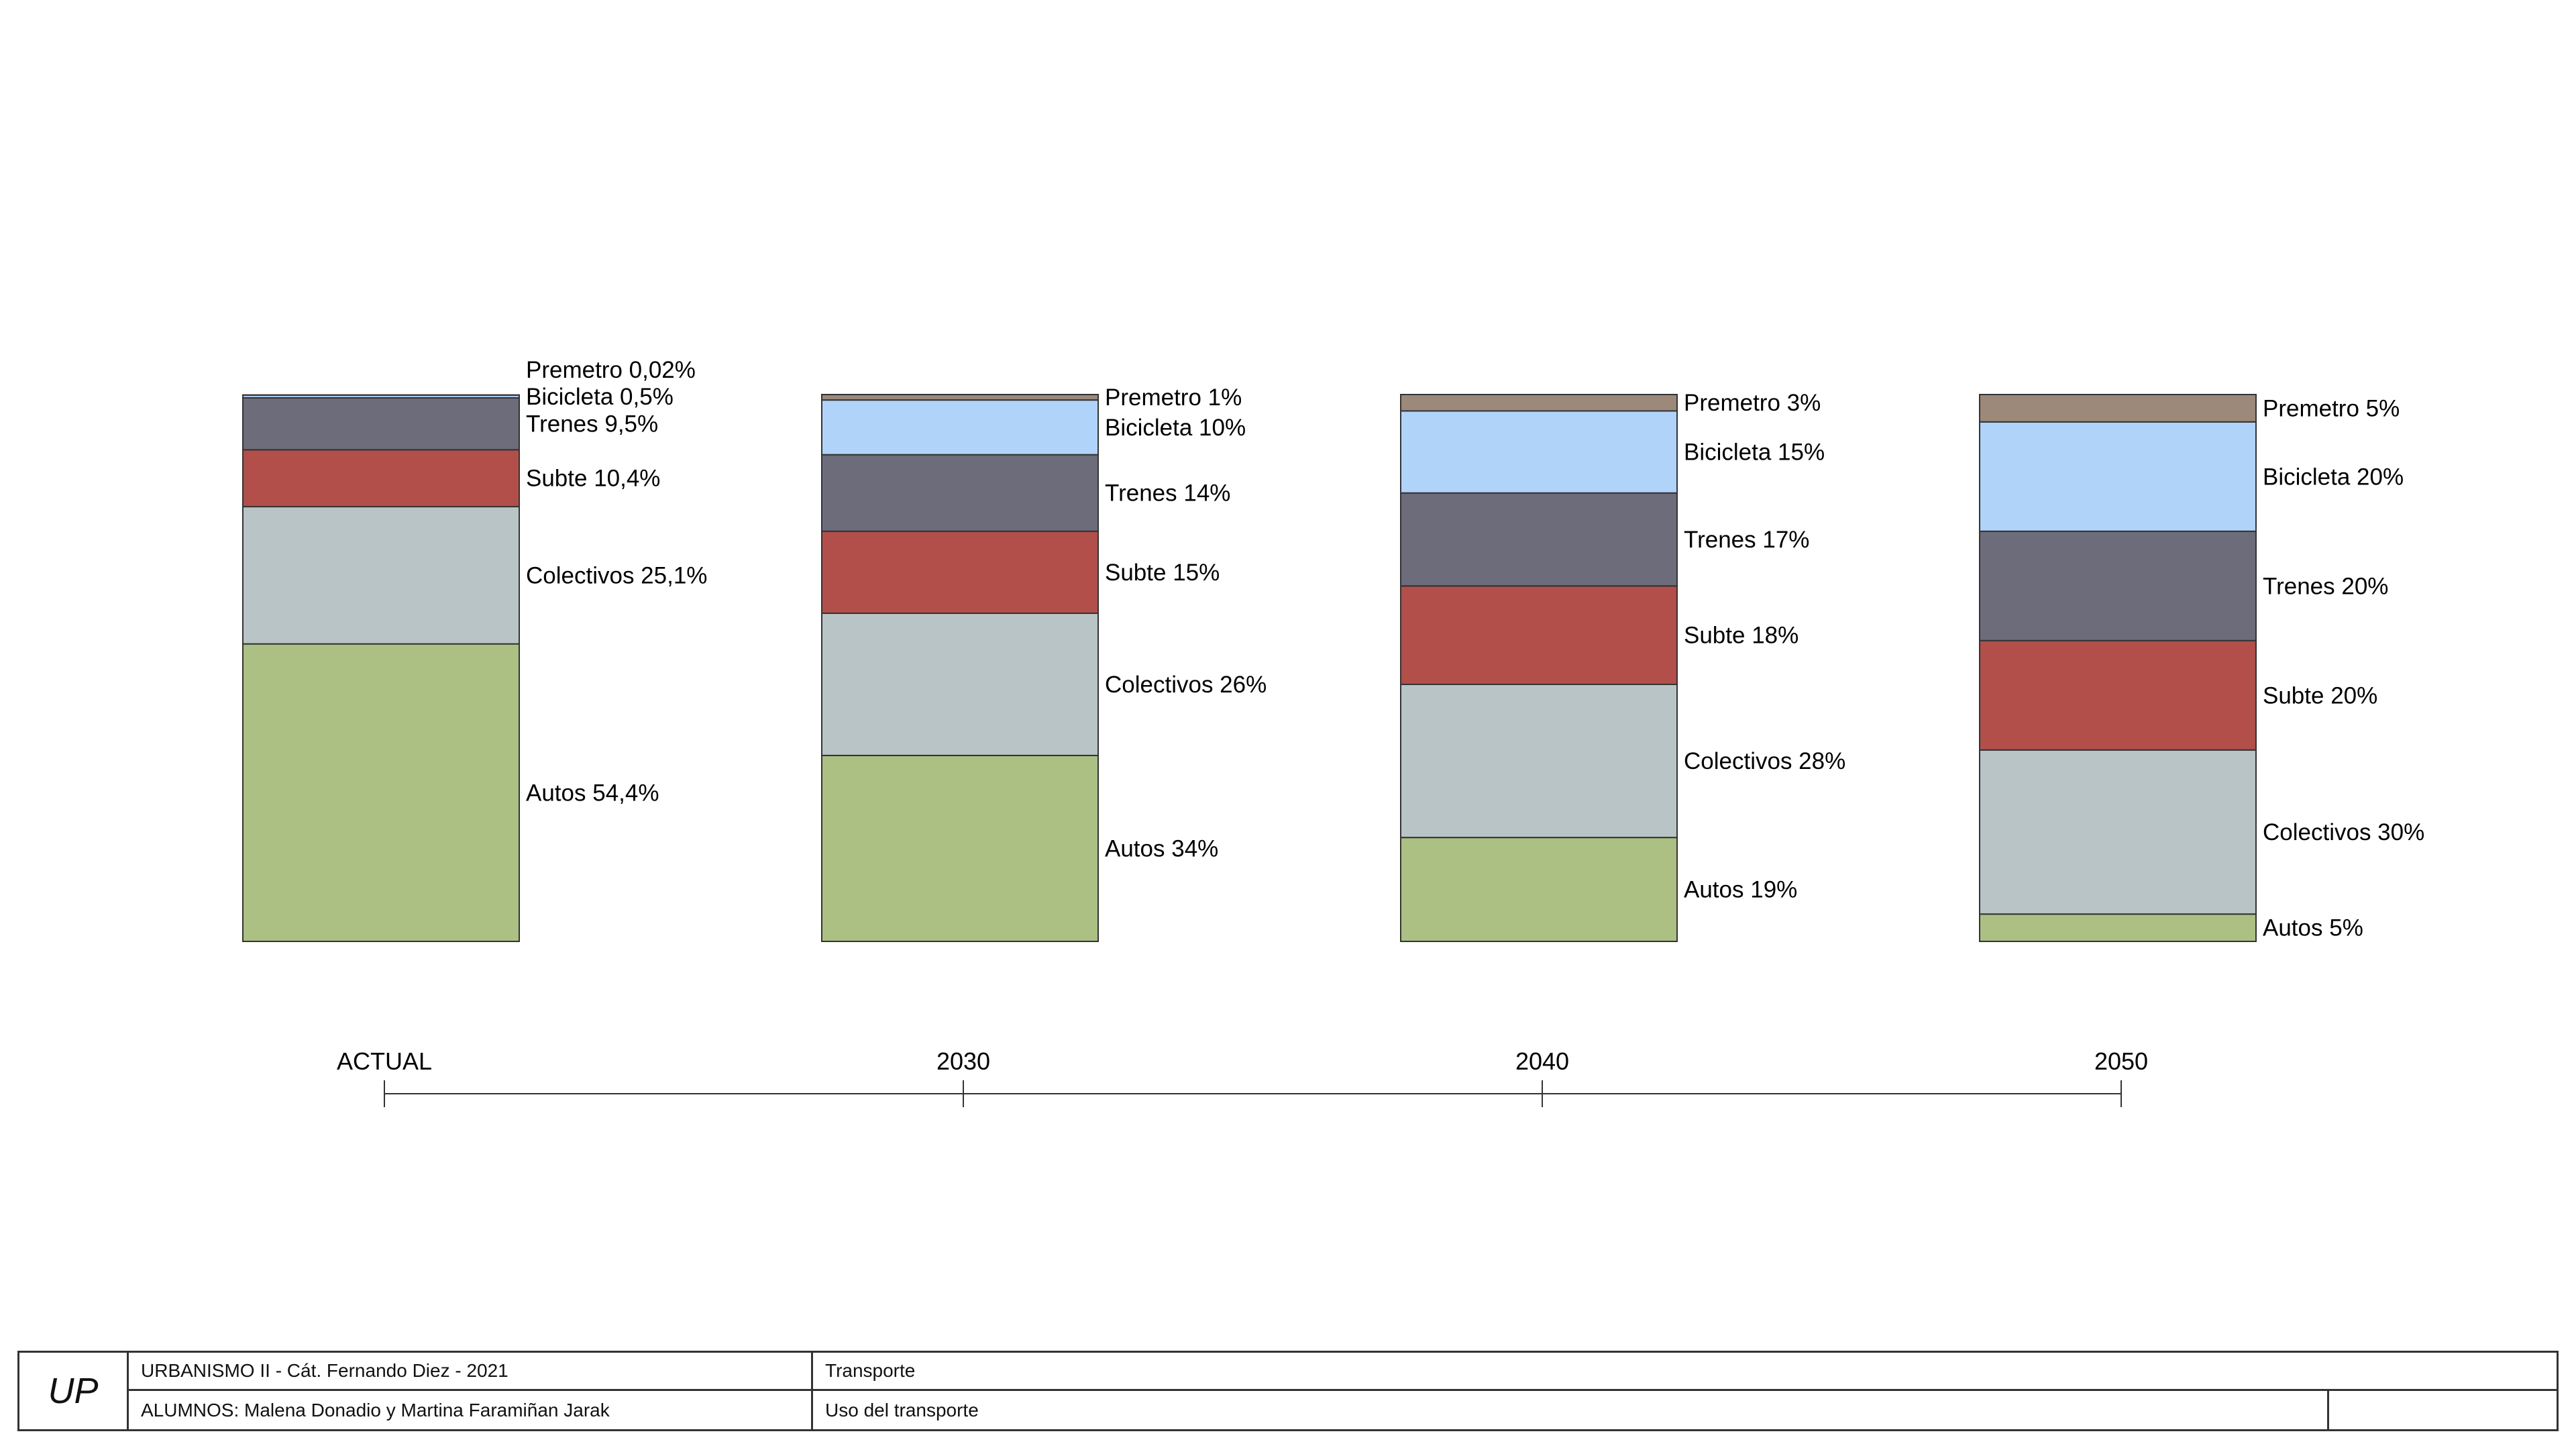 This screenshot has height=1448, width=2576. Describe the element at coordinates (2118, 585) in the screenshot. I see `bar-segment-trenes-2050` at that location.